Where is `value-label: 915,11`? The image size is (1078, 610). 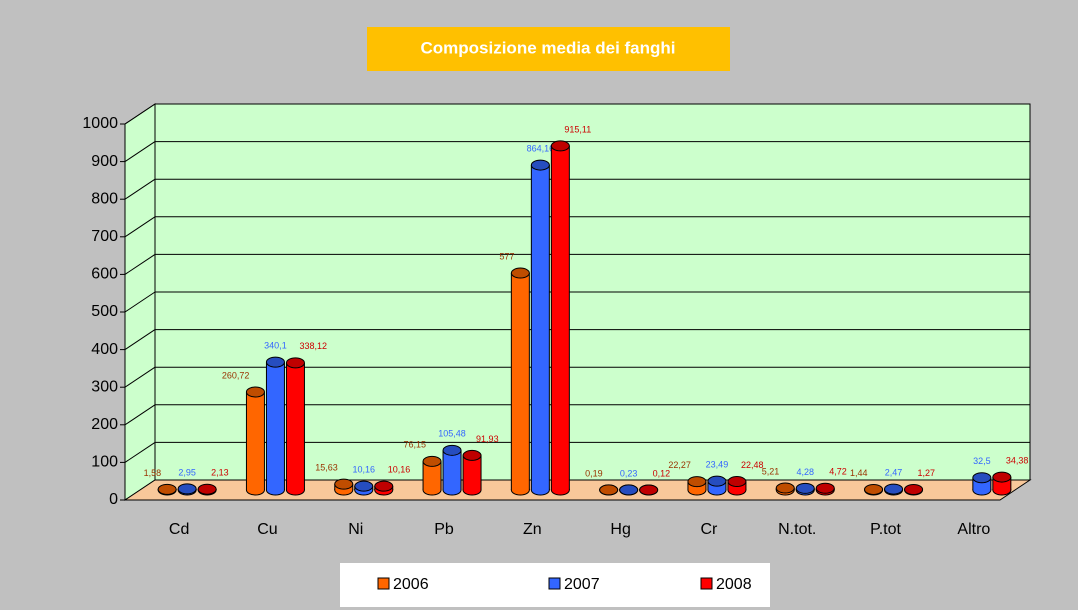
value-label: 915,11 is located at coordinates (577, 129).